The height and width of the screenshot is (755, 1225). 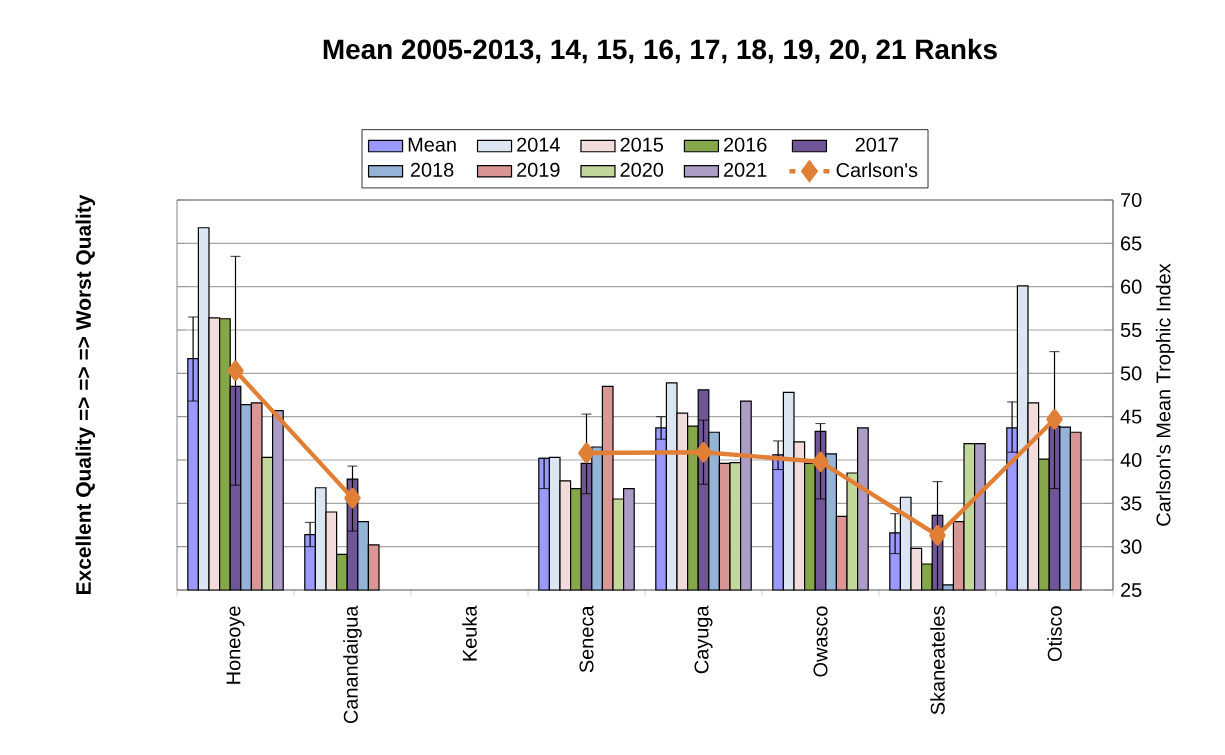 I want to click on x-tick-label: Skaneateles, so click(x=937, y=660).